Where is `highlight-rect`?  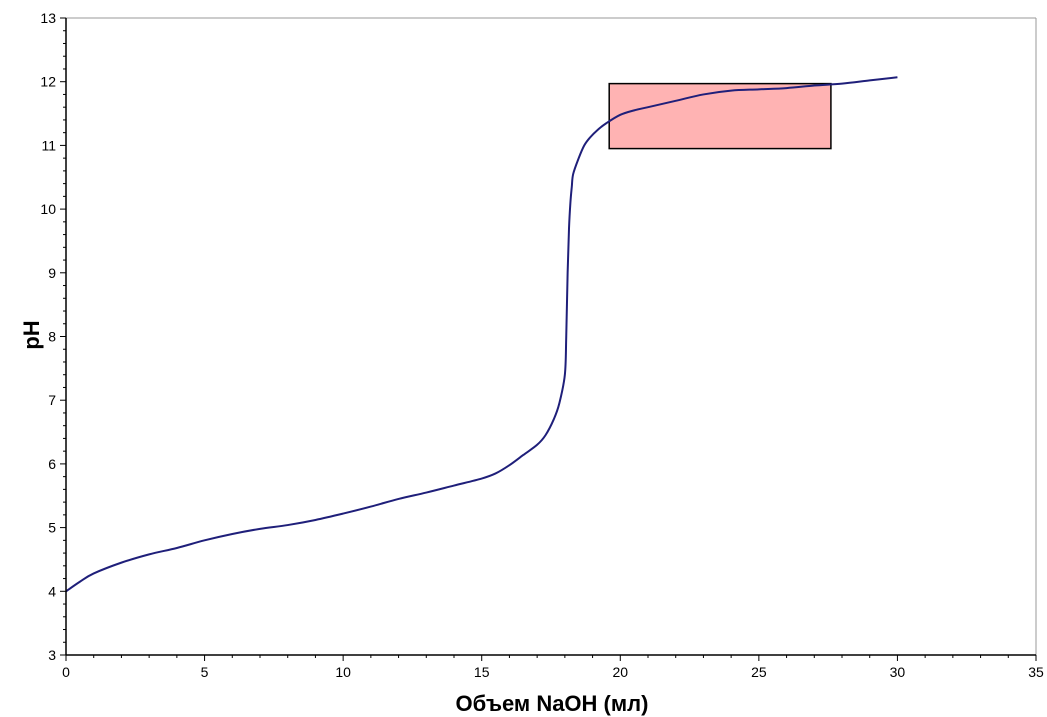 highlight-rect is located at coordinates (720, 116).